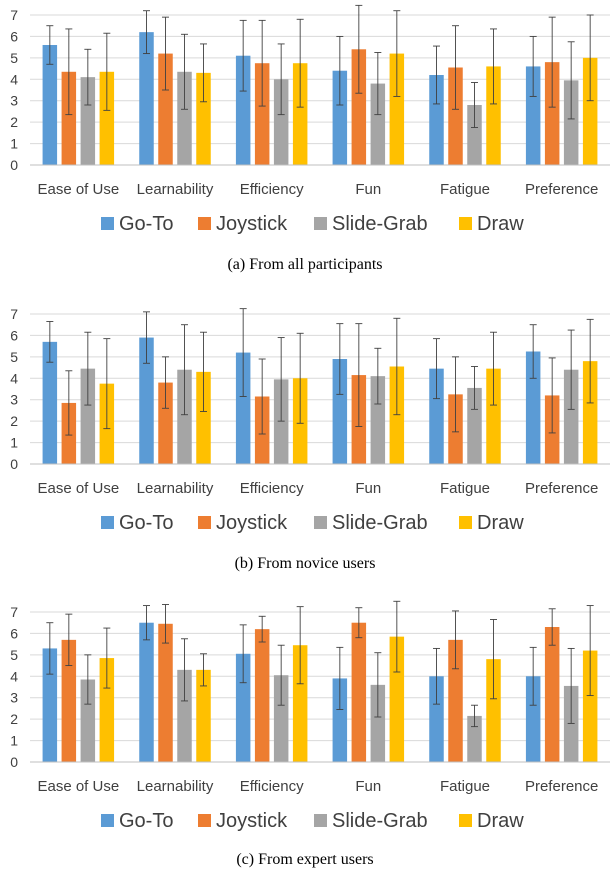 This screenshot has height=871, width=610. I want to click on figure-caption: (b) From novice users, so click(305, 563).